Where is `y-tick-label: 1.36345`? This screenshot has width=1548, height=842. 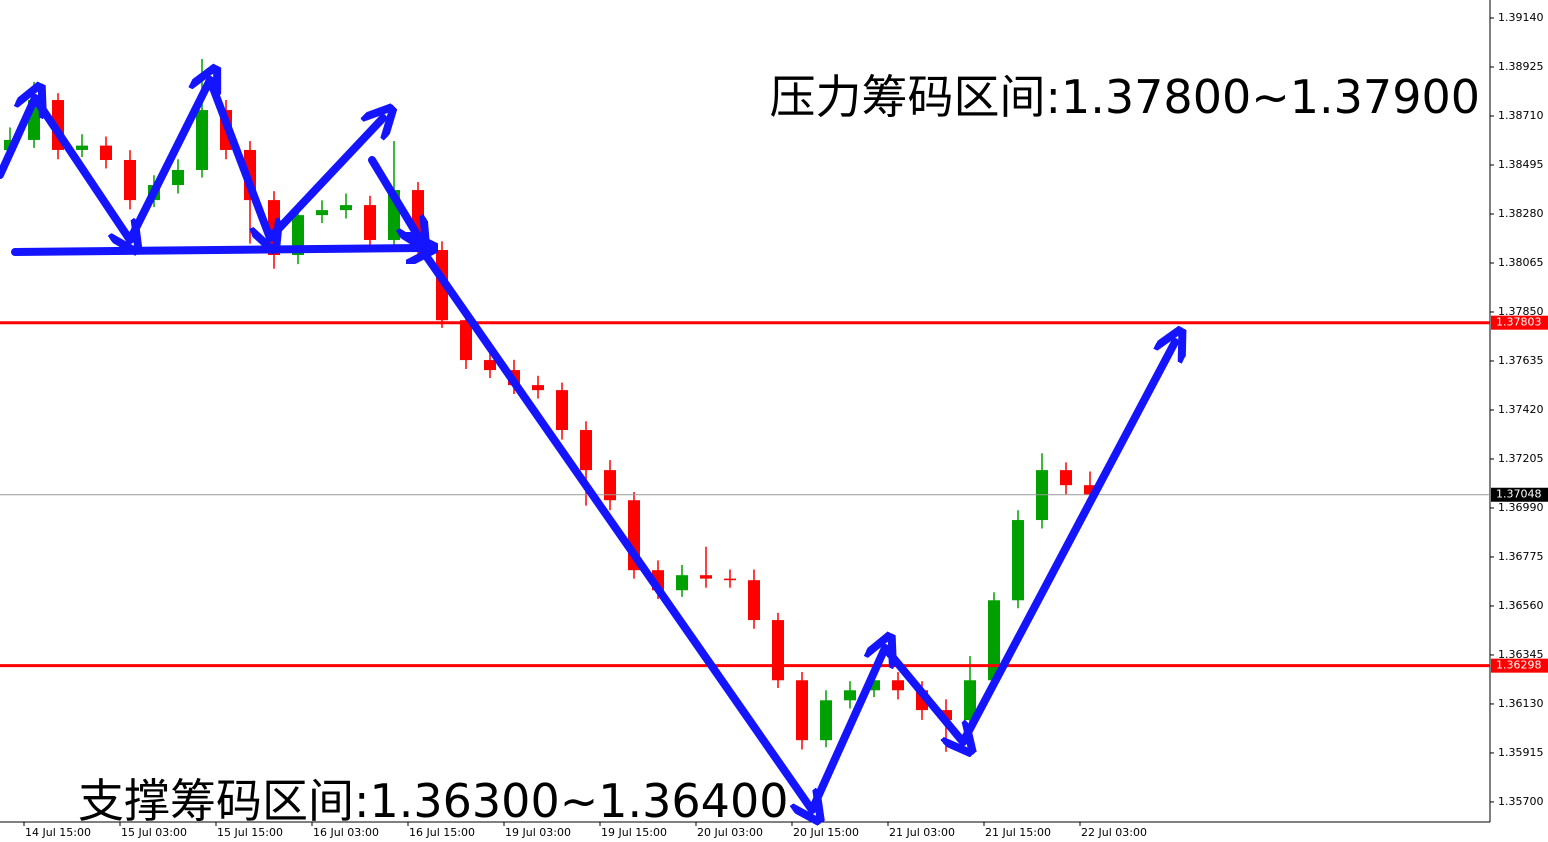
y-tick-label: 1.36345 is located at coordinates (1521, 654).